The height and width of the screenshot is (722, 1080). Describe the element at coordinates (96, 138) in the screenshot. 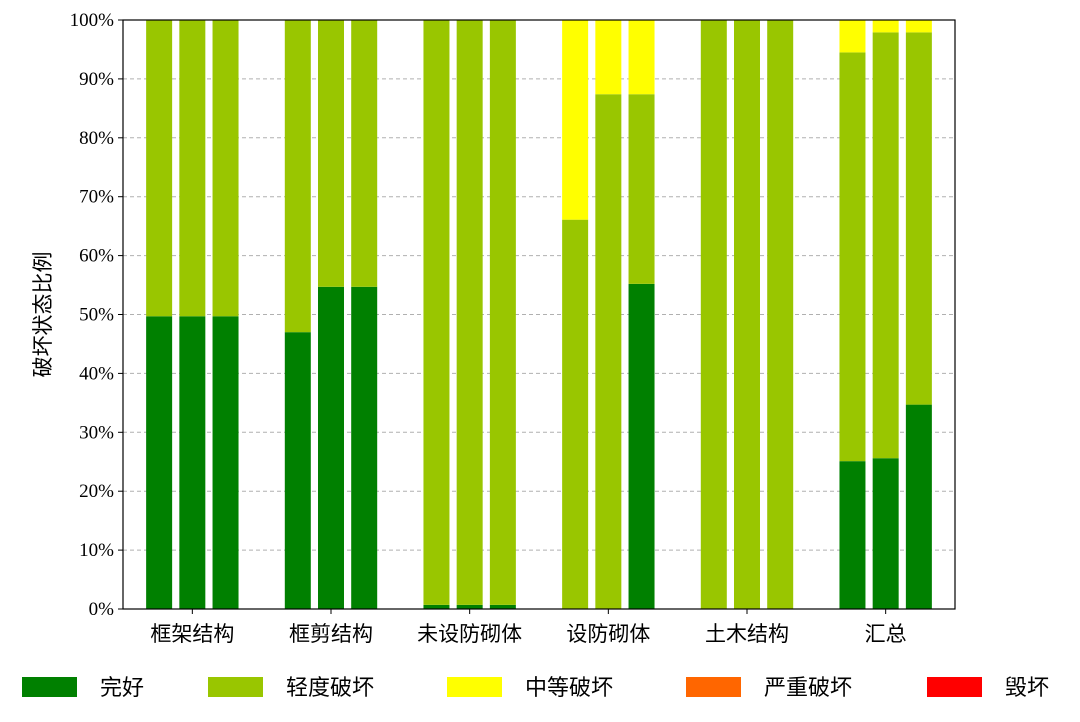

I see `y-tick-label: 80%` at that location.